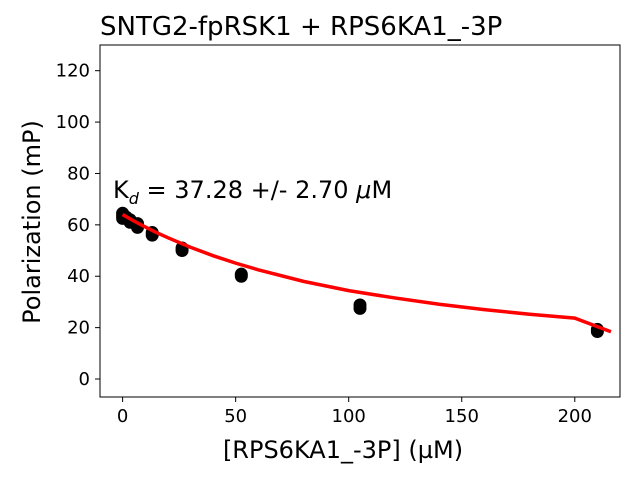 This screenshot has height=480, width=640. Describe the element at coordinates (235, 416) in the screenshot. I see `x-tick-label: 50` at that location.